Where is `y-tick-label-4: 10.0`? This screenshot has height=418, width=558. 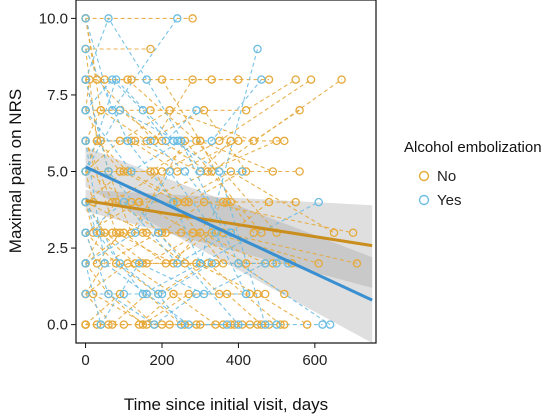
y-tick-label-4: 10.0 is located at coordinates (53, 18).